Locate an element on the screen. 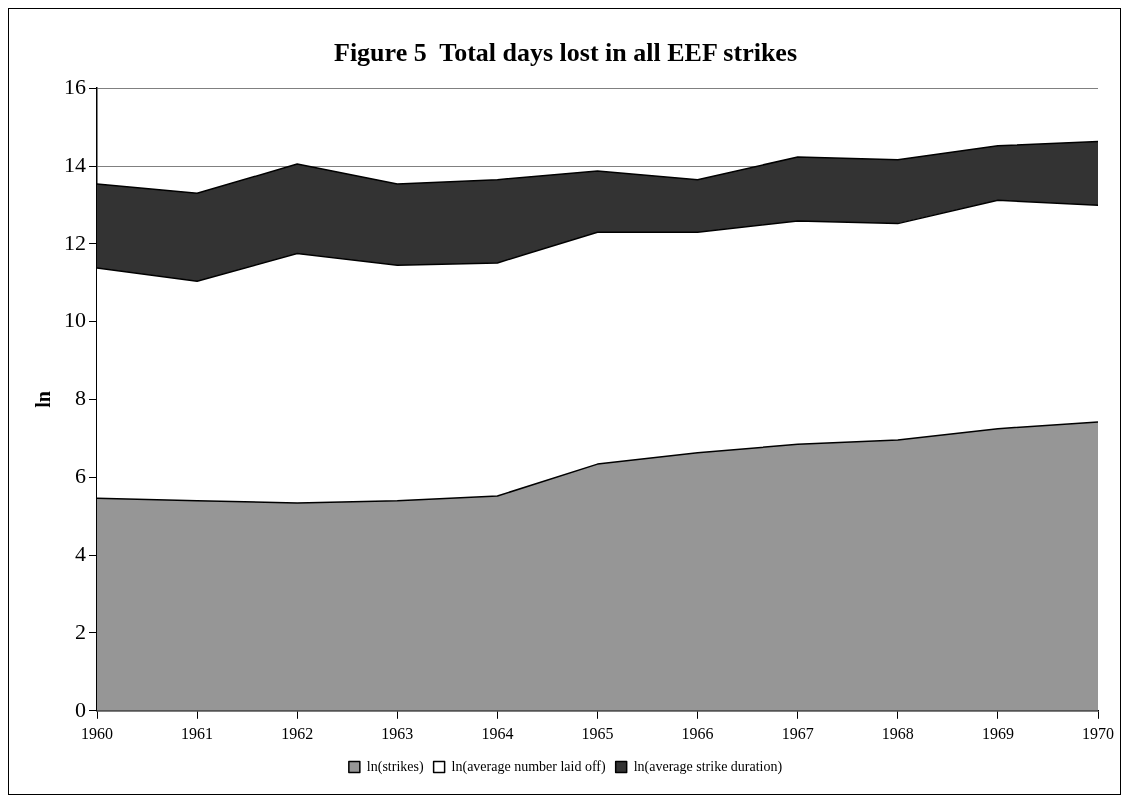 The image size is (1129, 803). y-tick-label: 12 is located at coordinates (75, 242).